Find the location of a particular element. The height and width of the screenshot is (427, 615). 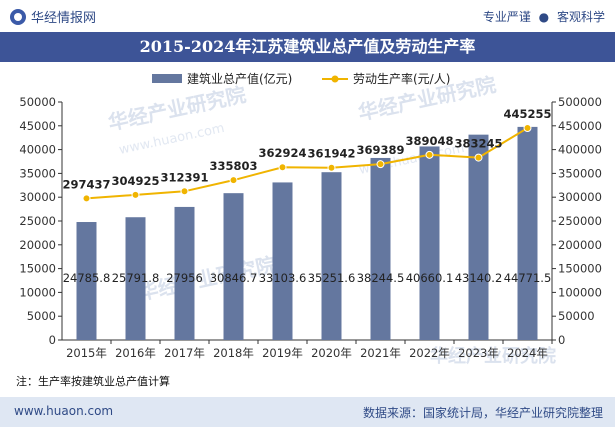

bar-data-label: 25791.8 is located at coordinates (136, 278).